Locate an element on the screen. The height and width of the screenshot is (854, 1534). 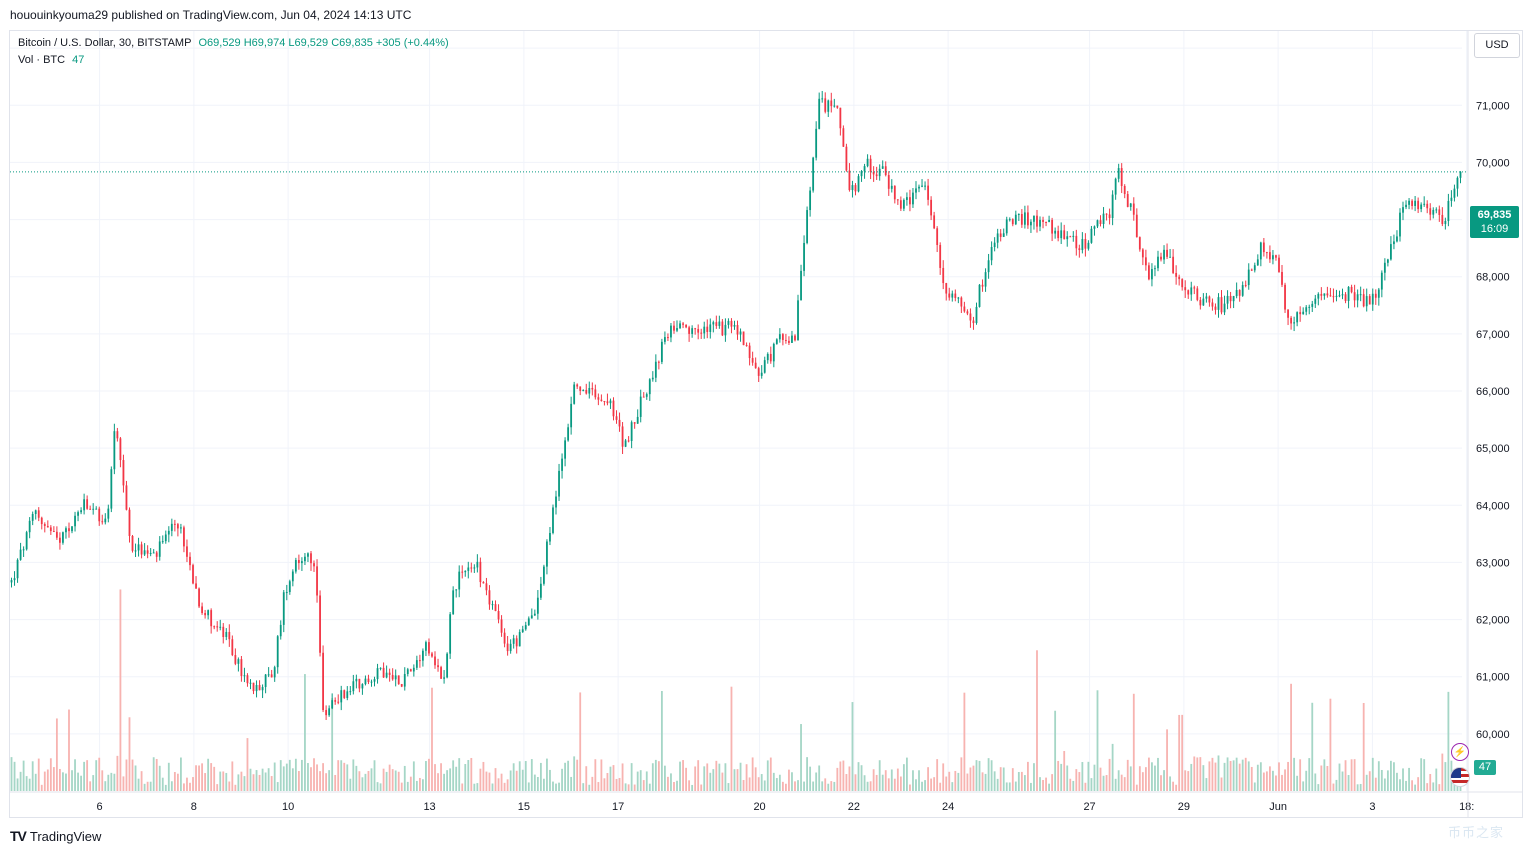
y-tick-label: 66,000 is located at coordinates (1493, 392).